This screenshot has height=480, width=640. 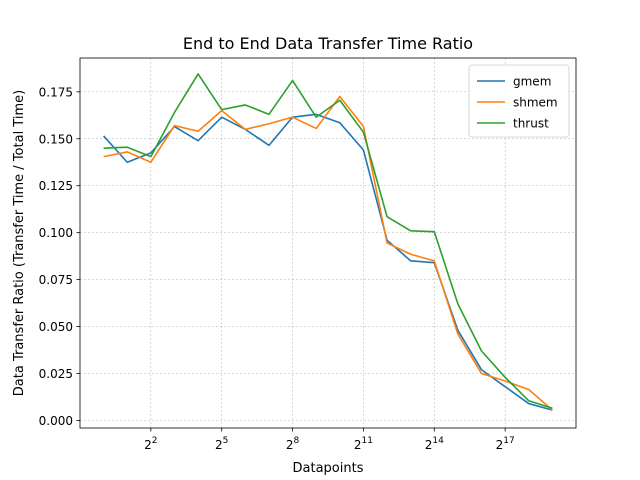 What do you see at coordinates (56, 280) in the screenshot?
I see `y-tick-label: 0.075` at bounding box center [56, 280].